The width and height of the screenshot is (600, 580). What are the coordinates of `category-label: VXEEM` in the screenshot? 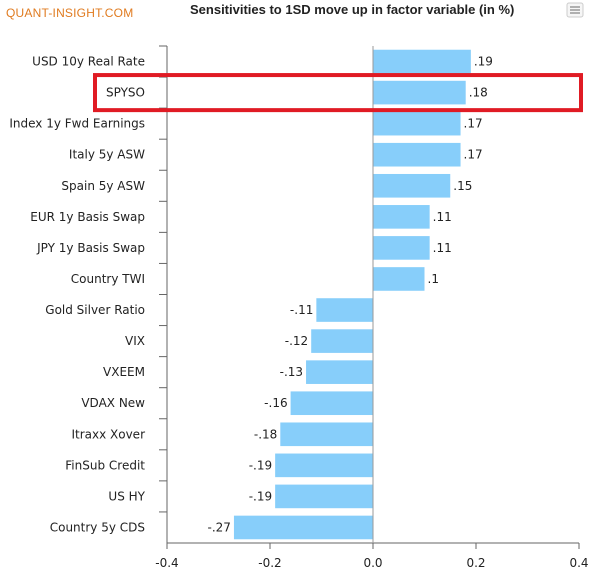 It's located at (124, 372).